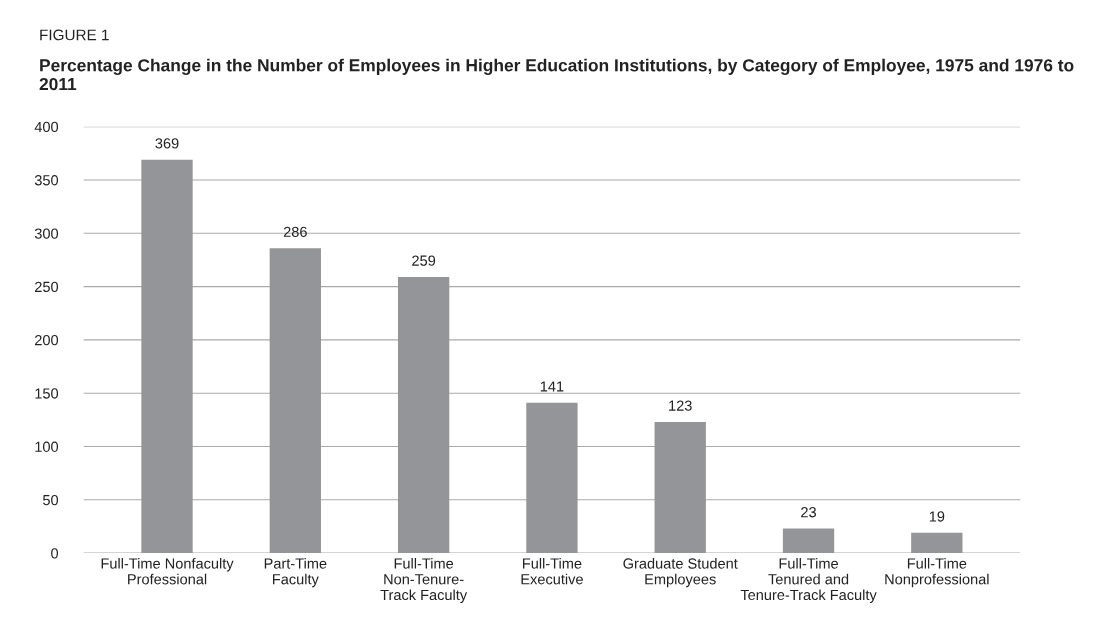 The width and height of the screenshot is (1115, 618). What do you see at coordinates (50, 500) in the screenshot?
I see `y-tick-label: 50` at bounding box center [50, 500].